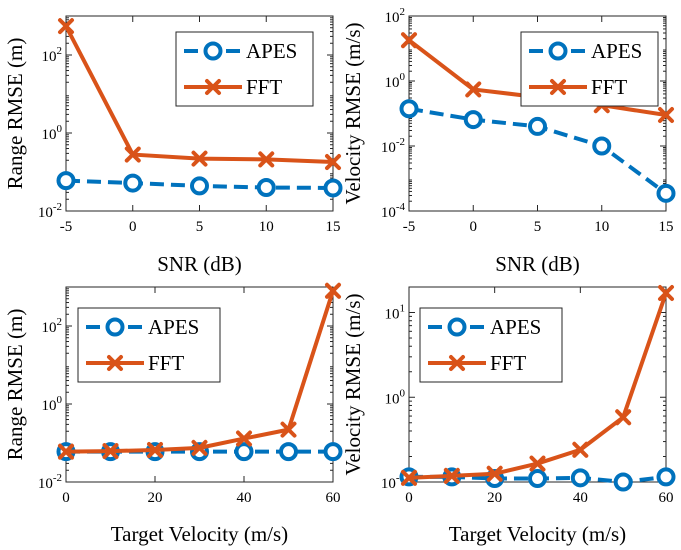  Describe the element at coordinates (393, 211) in the screenshot. I see `y-tick-label: 10⁻⁴` at that location.